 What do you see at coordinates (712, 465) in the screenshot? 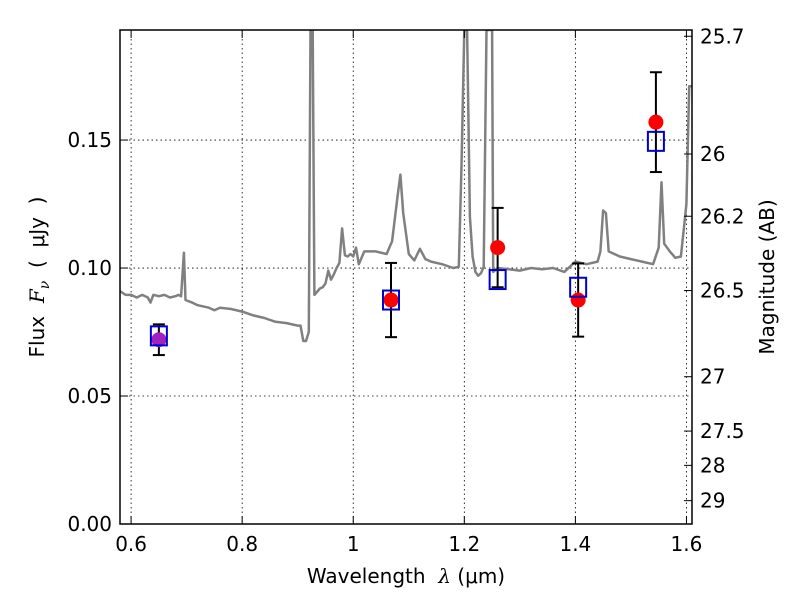
I see `magnitude-tick-label: 28` at bounding box center [712, 465].